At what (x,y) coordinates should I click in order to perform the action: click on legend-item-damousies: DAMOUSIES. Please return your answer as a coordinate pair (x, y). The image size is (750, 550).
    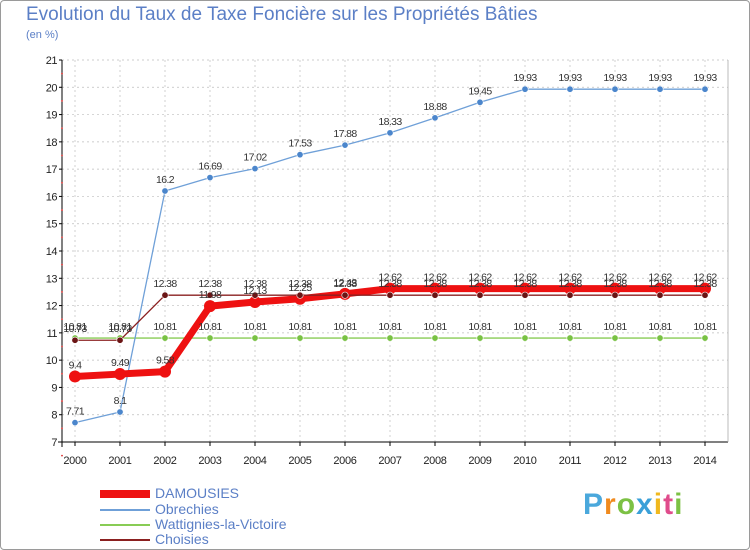
    Looking at the image, I should click on (230, 493).